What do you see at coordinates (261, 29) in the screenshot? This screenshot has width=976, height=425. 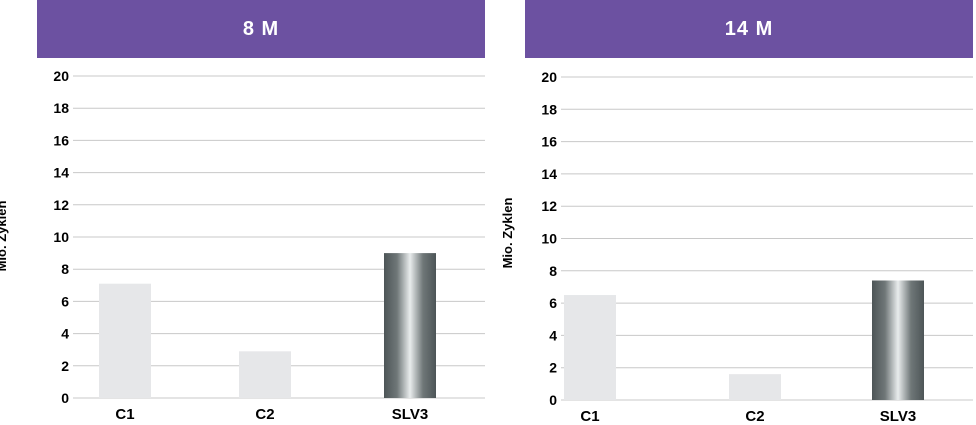 I see `chart-title: 8 M` at bounding box center [261, 29].